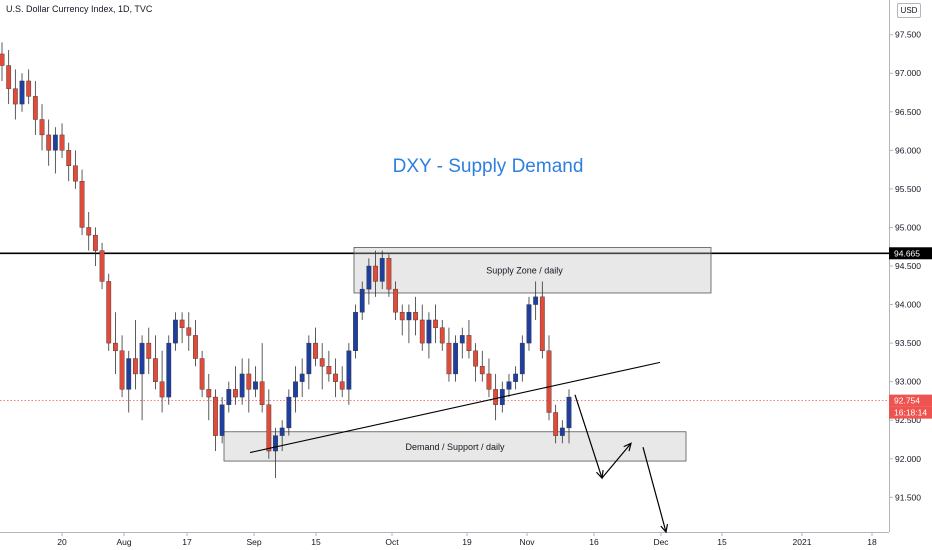 The width and height of the screenshot is (932, 550). I want to click on demand-zone, so click(455, 446).